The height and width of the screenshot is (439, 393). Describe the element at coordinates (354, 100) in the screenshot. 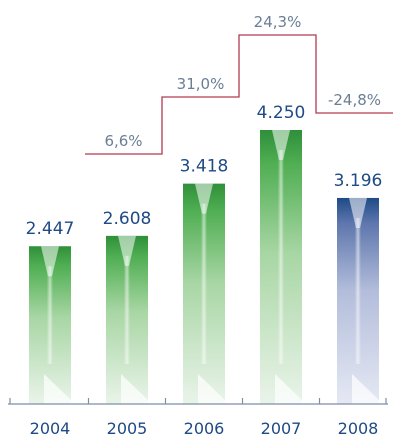

I see `growth-label-2008: -24,8%` at that location.